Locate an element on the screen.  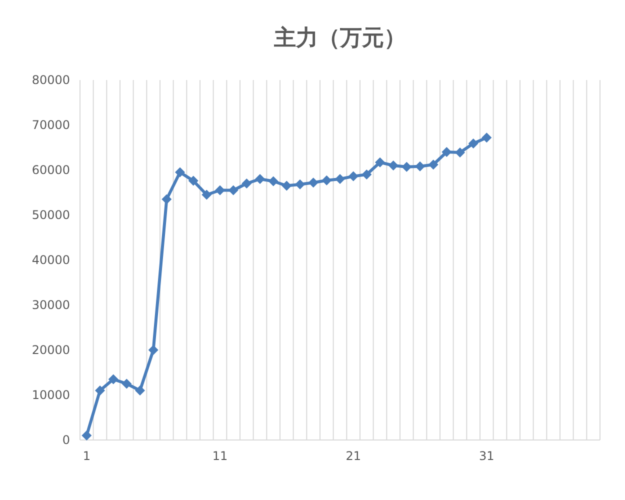
y-tick-label: 50000 is located at coordinates (51, 215).